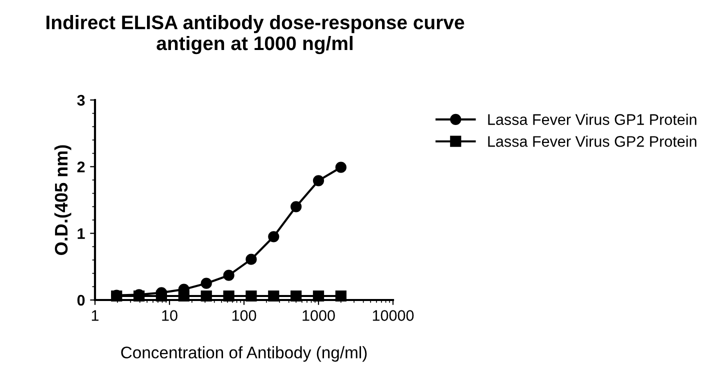  What do you see at coordinates (81, 300) in the screenshot?
I see `y-tick-label: 0` at bounding box center [81, 300].